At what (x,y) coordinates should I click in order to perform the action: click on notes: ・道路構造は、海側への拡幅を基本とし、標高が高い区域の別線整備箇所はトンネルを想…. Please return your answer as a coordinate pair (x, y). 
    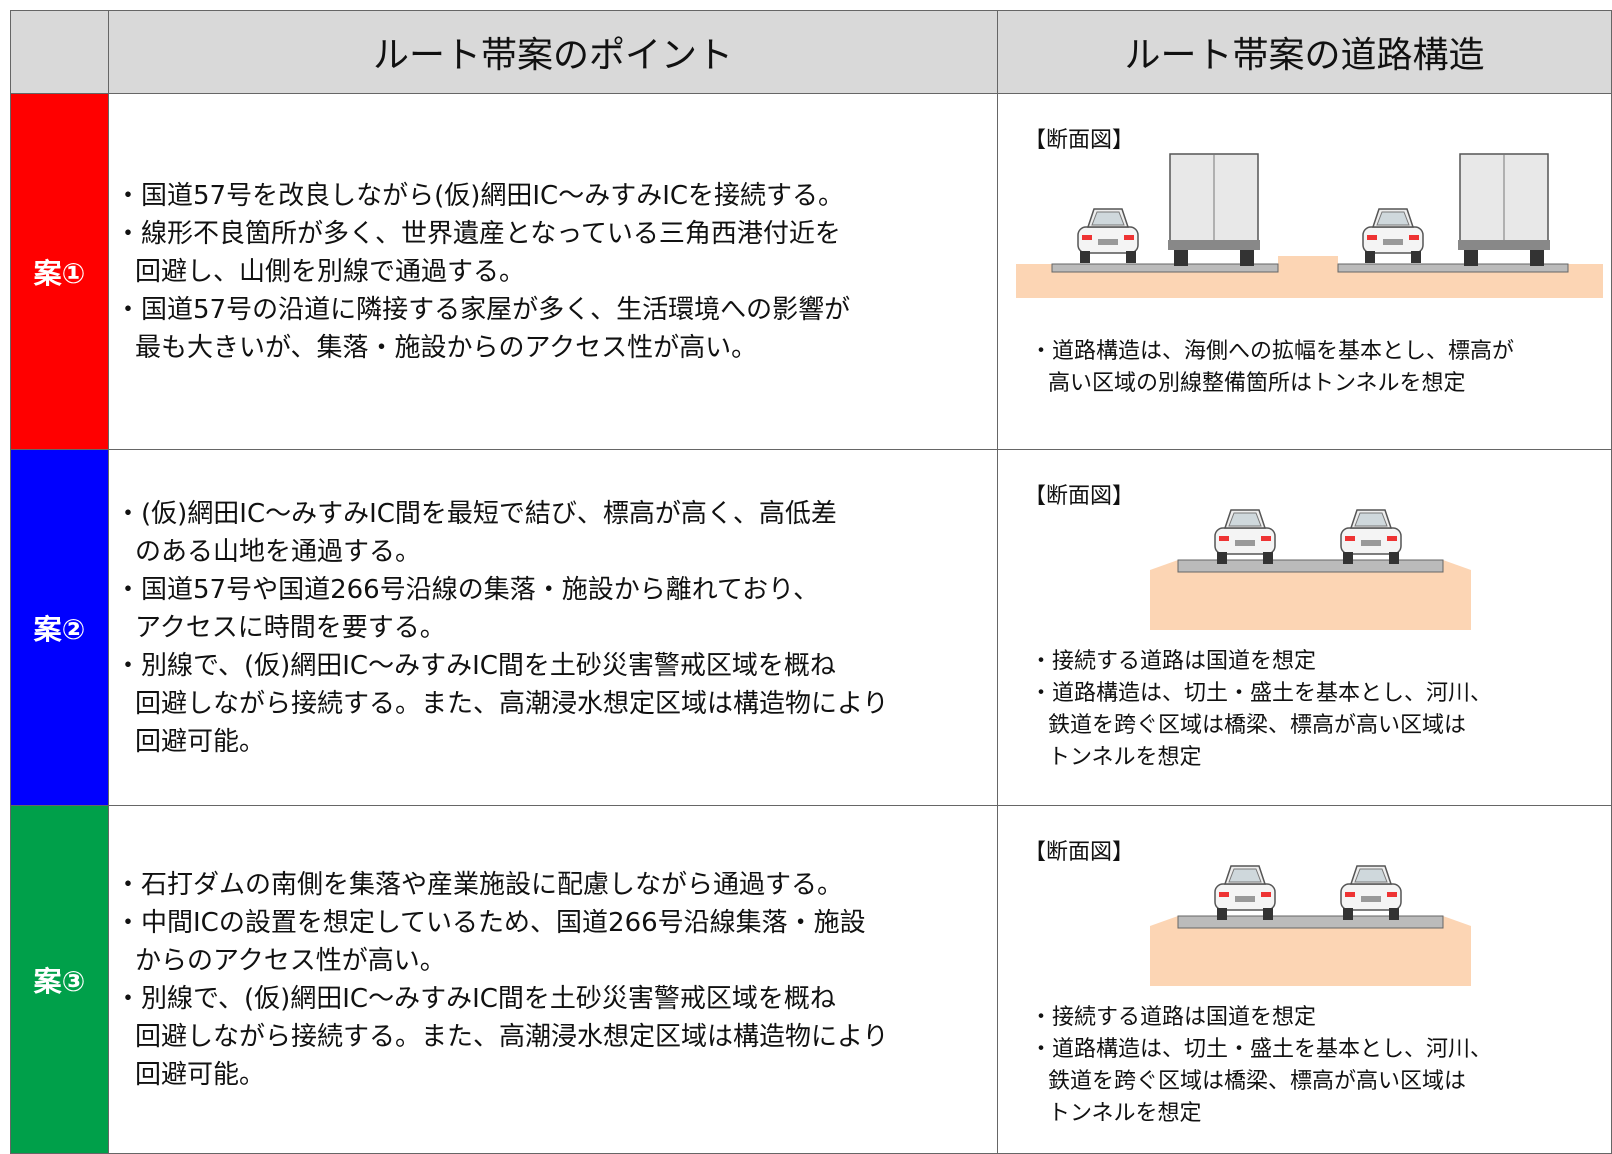
    Looking at the image, I should click on (1272, 368).